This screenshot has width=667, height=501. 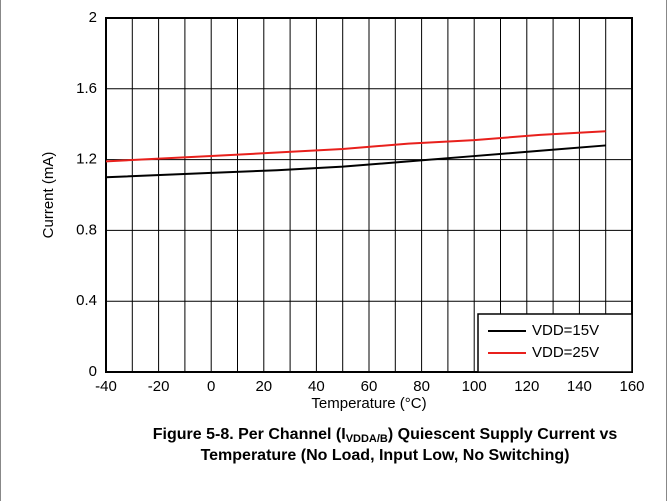 What do you see at coordinates (555, 343) in the screenshot?
I see `legend-box` at bounding box center [555, 343].